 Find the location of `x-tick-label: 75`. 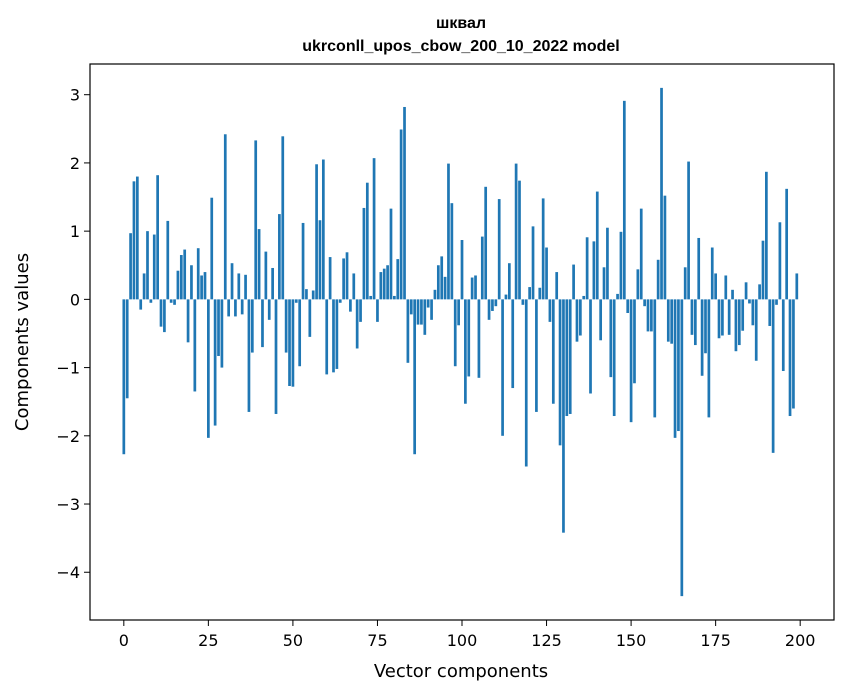

x-tick-label: 75 is located at coordinates (377, 640).